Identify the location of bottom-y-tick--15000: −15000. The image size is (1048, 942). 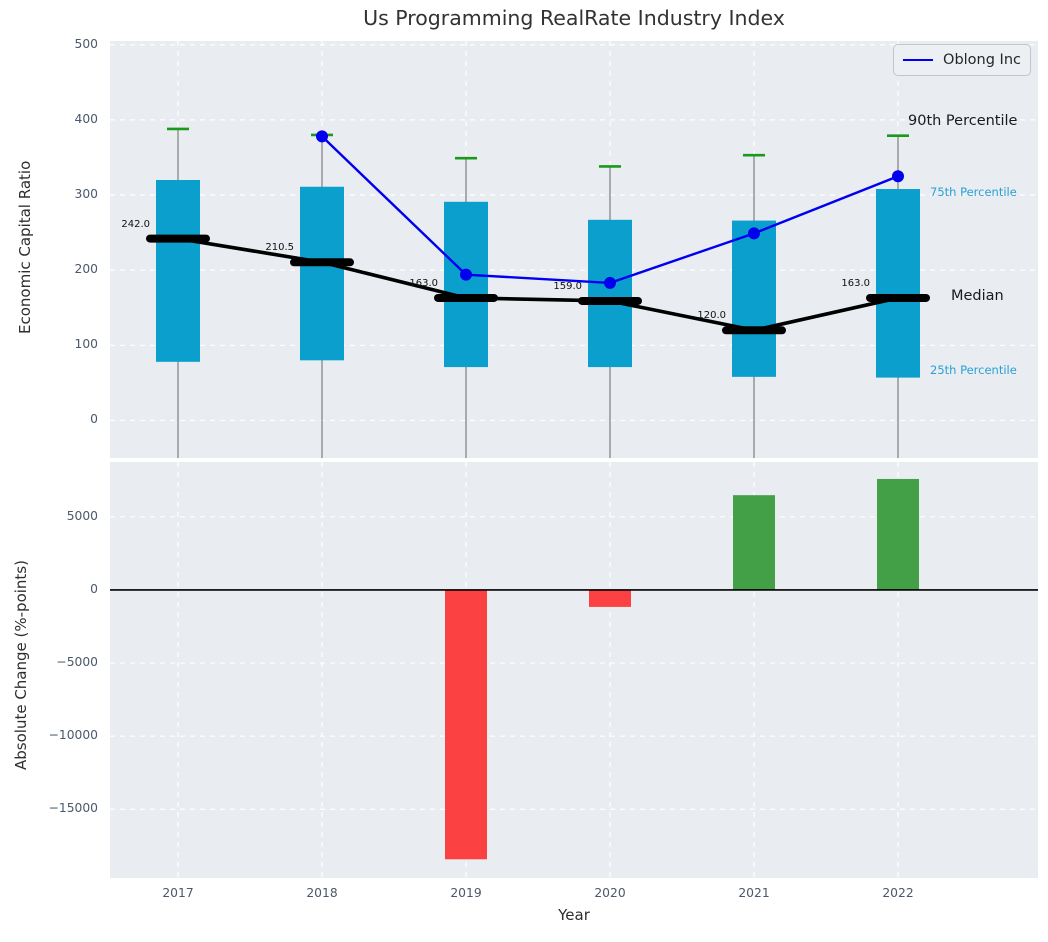
(73, 808).